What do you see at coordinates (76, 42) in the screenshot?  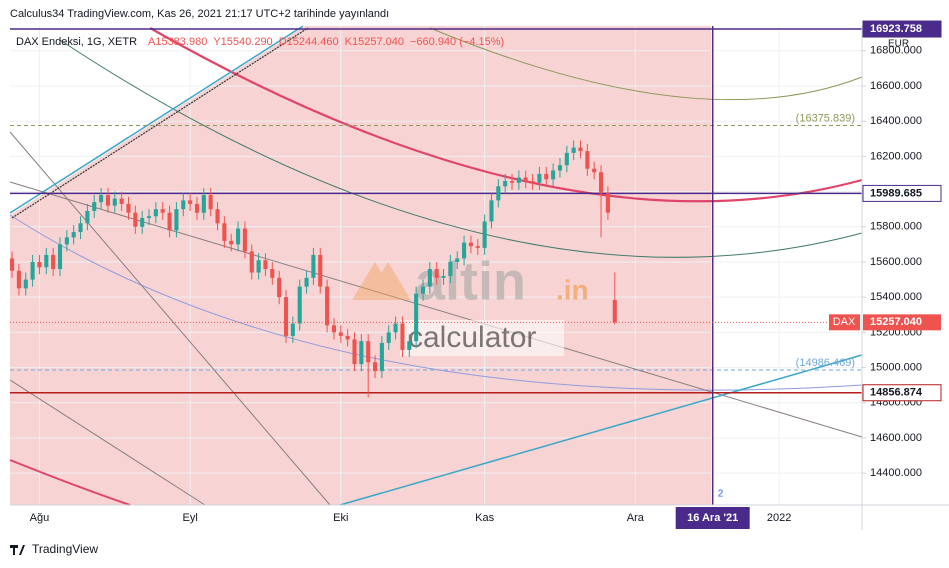 I see `symbol: DAX Endeksi, 1G, XETR` at bounding box center [76, 42].